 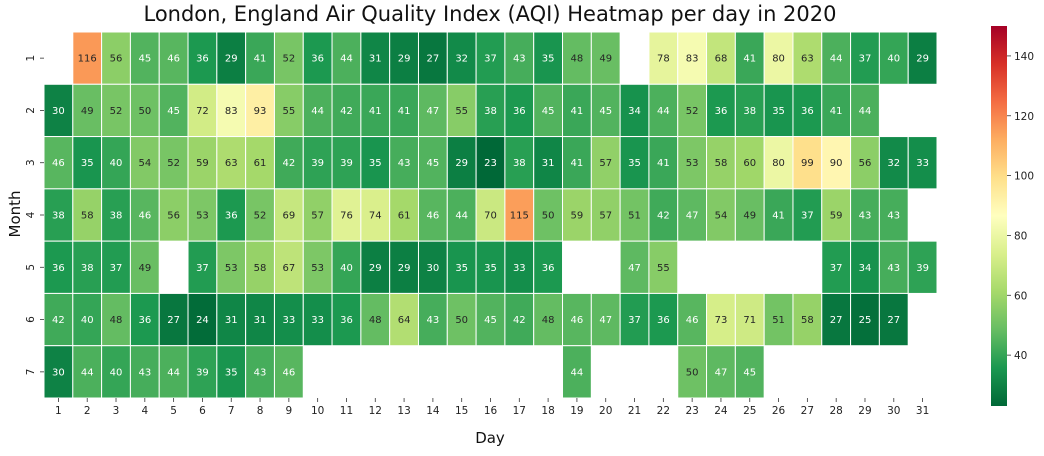 I want to click on y-tick-label: 5, so click(x=31, y=267).